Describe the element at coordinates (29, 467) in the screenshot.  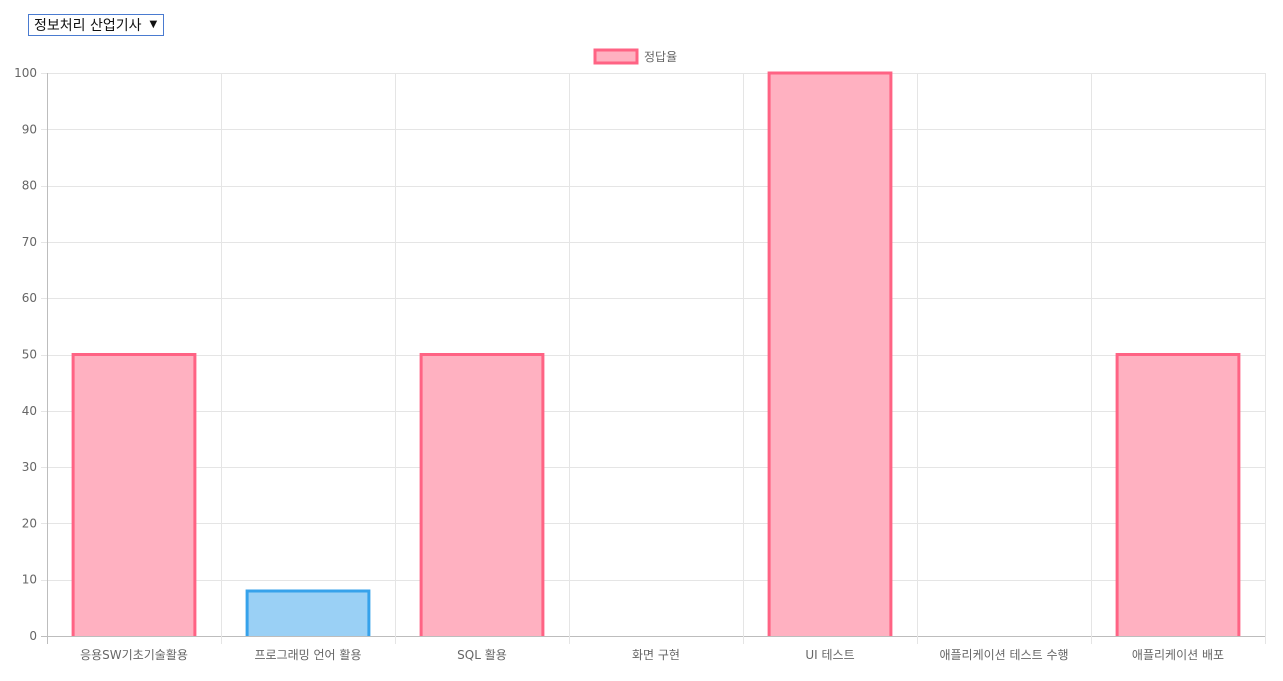
I see `y-tick-label: 30` at that location.